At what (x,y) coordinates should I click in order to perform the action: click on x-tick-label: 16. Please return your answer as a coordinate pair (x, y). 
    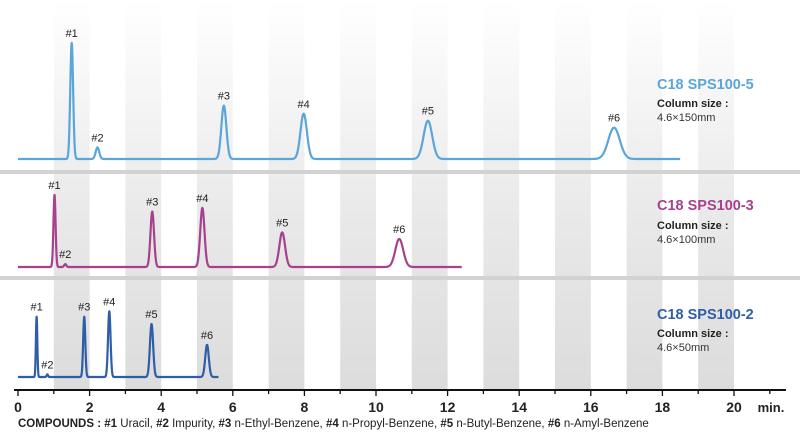
    Looking at the image, I should click on (591, 407).